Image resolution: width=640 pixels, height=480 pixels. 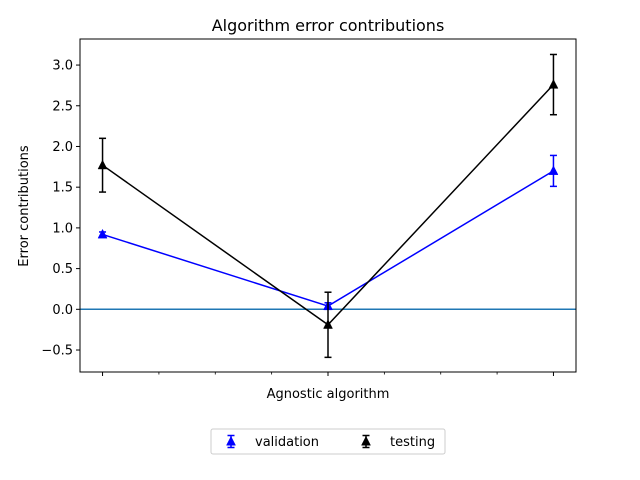 What do you see at coordinates (62, 188) in the screenshot?
I see `y-tick-label: 1.5` at bounding box center [62, 188].